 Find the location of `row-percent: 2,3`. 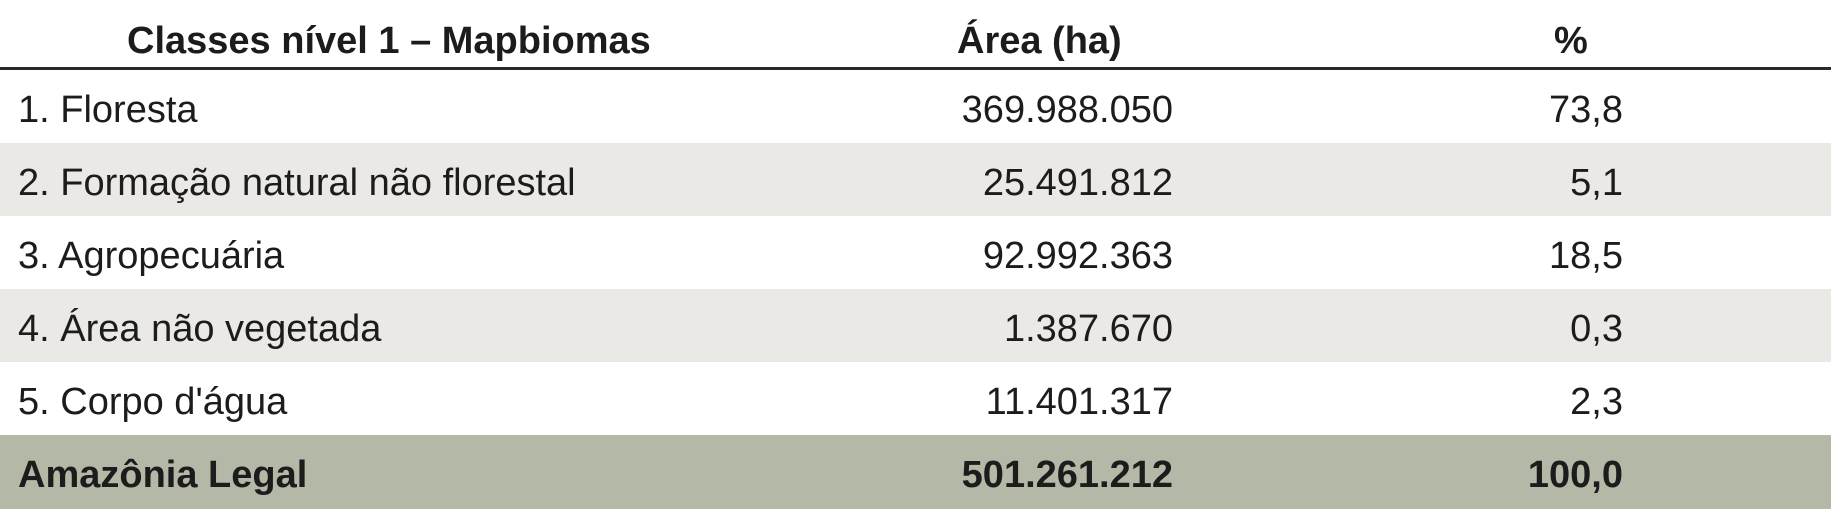

row-percent: 2,3 is located at coordinates (1596, 402).